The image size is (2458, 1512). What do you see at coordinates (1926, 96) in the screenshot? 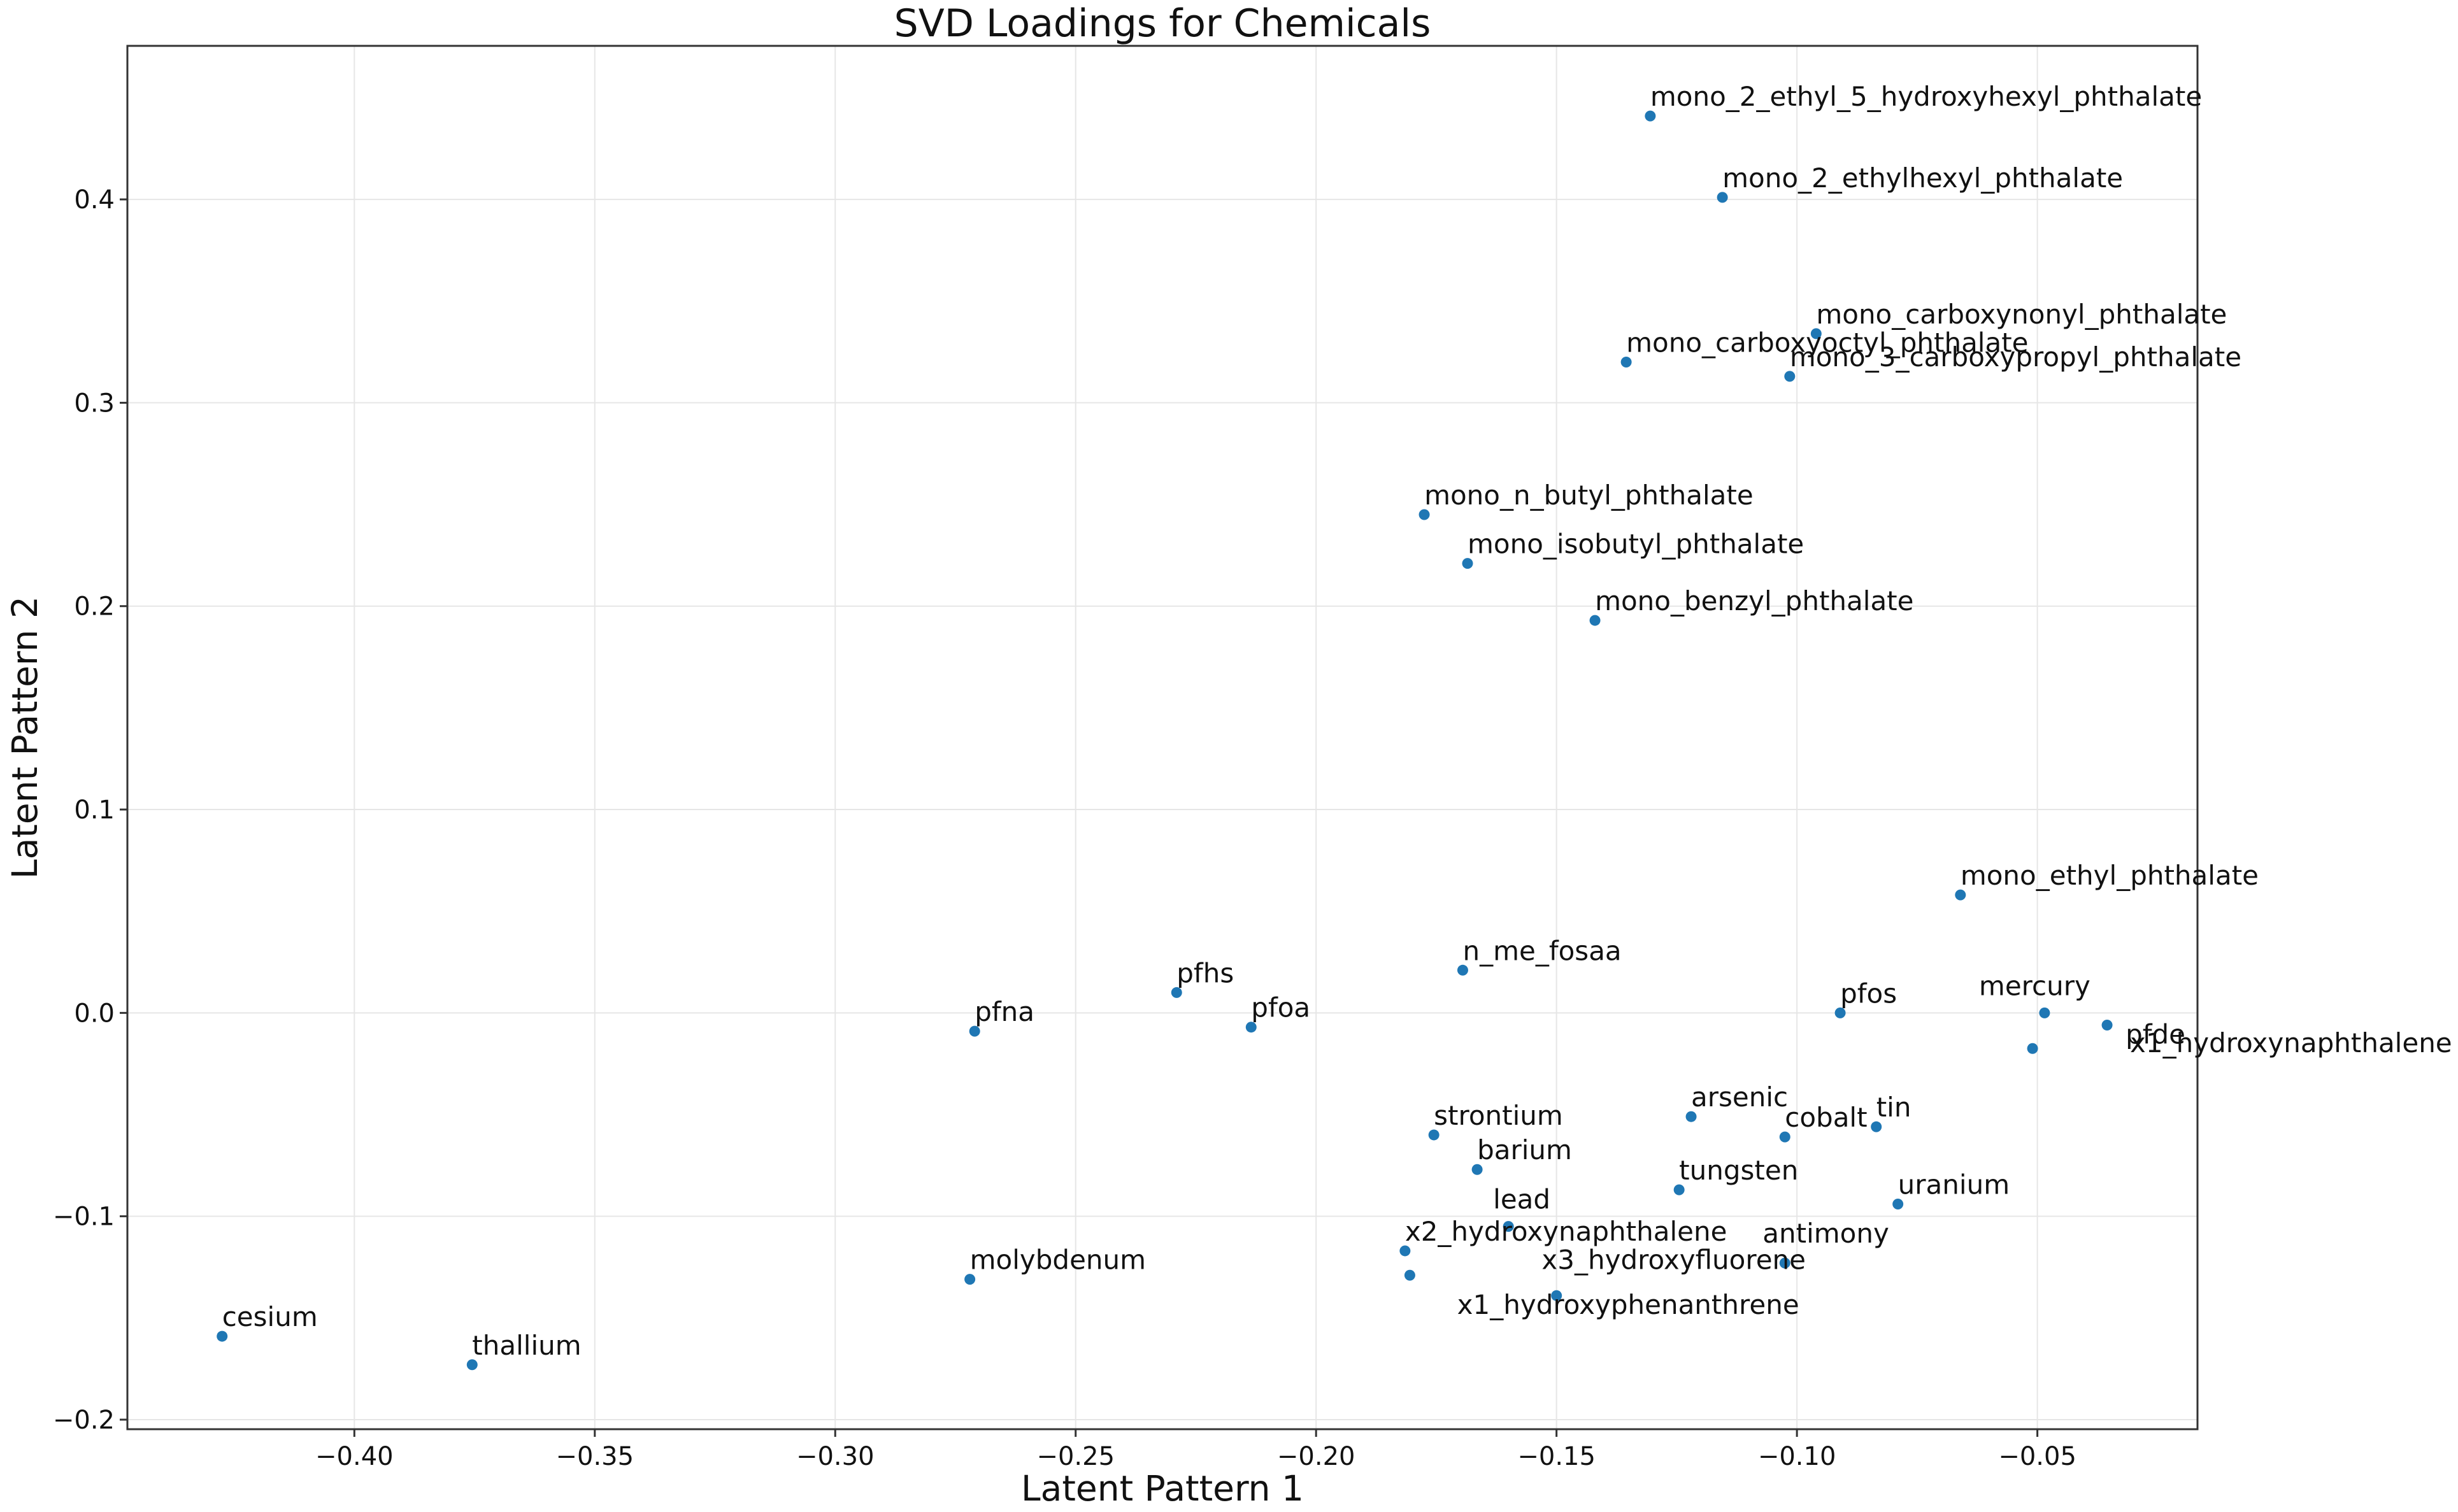
I see `point-label: mono_2_ethyl_5_hydroxyhexyl_phthalate` at bounding box center [1926, 96].